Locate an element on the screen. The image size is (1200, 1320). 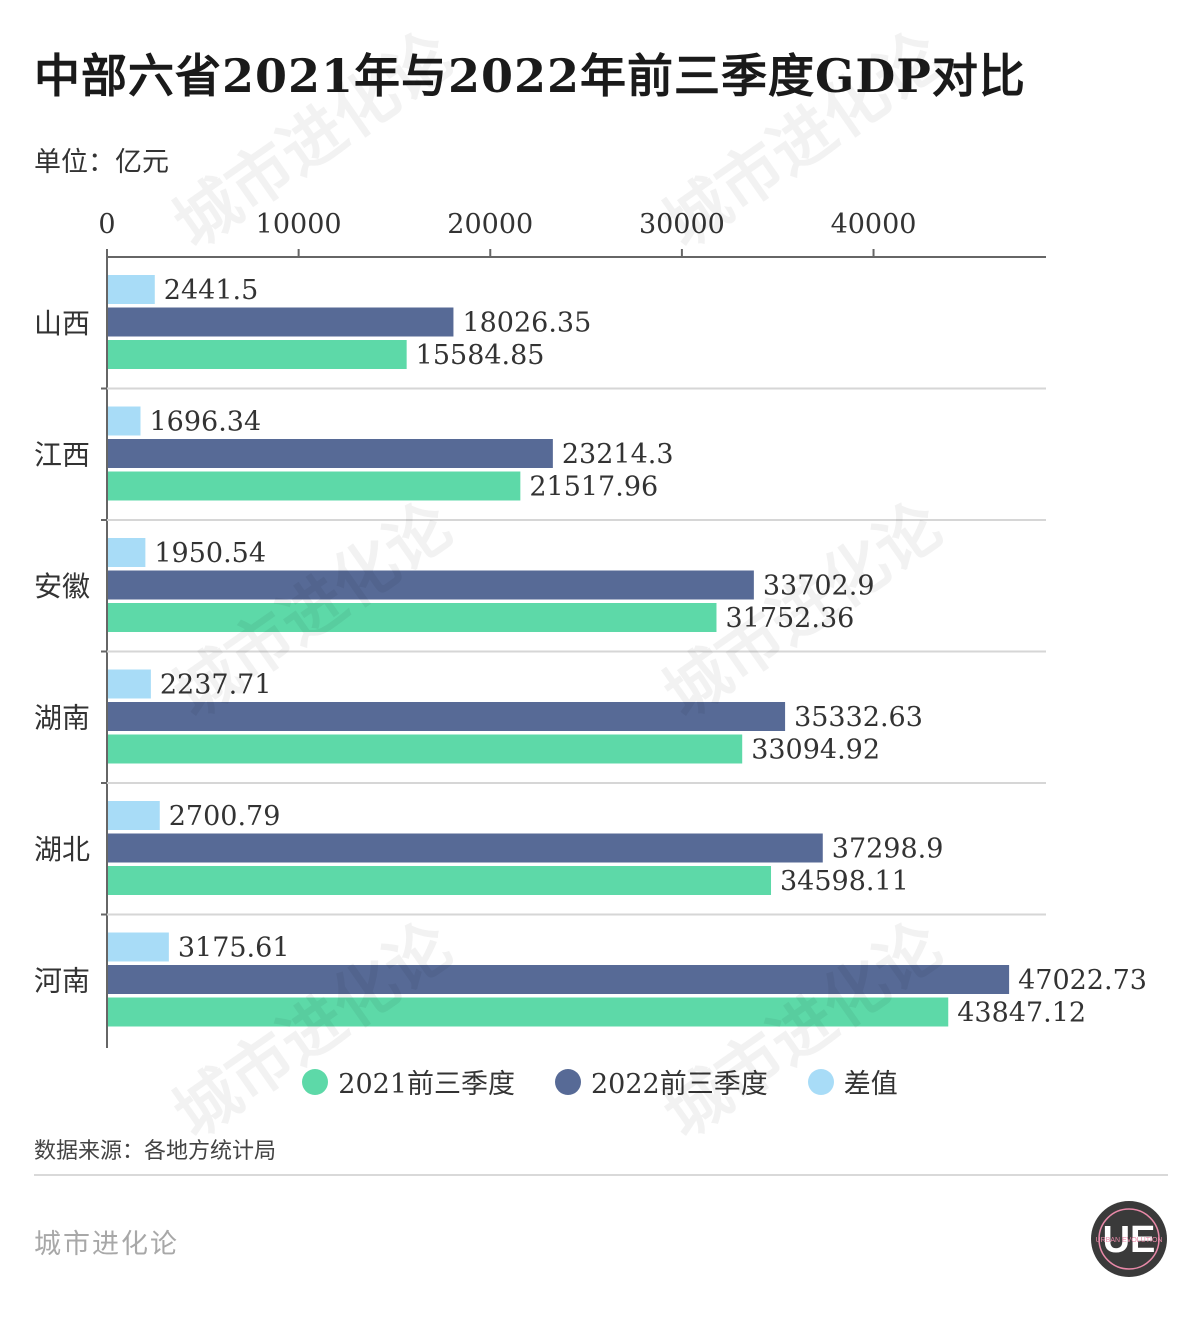
data-label-2021: 31752.36 is located at coordinates (789, 618).